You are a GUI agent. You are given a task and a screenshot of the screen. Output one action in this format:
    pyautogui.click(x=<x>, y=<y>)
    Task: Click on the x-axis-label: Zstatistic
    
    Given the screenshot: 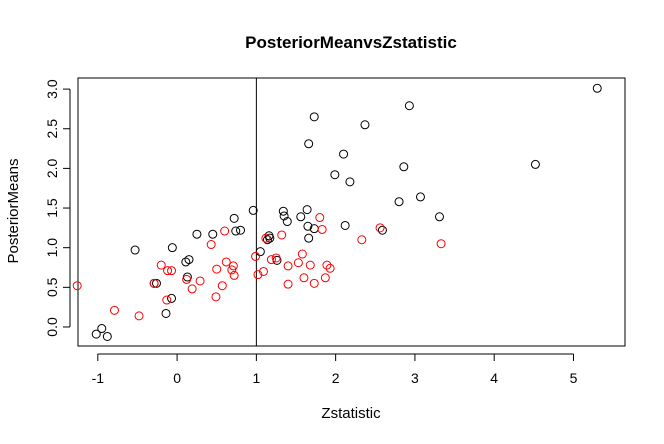 What is the action you would take?
    pyautogui.click(x=351, y=413)
    